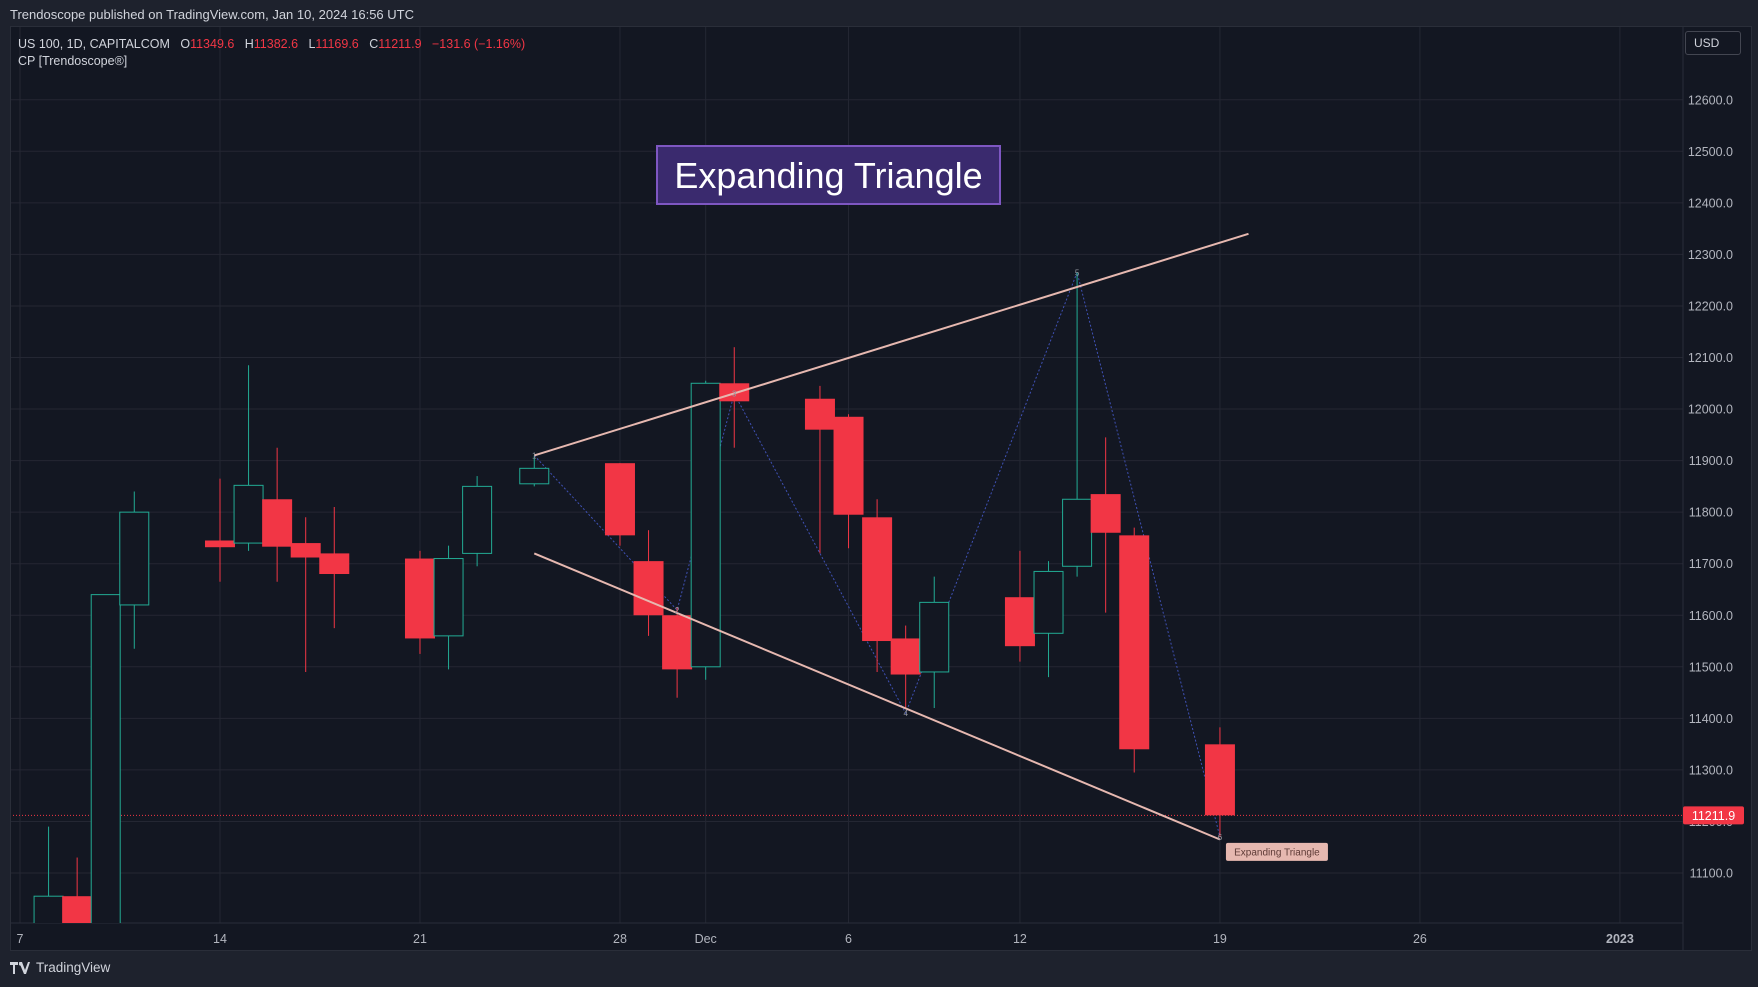 This screenshot has height=987, width=1758. What do you see at coordinates (337, 44) in the screenshot?
I see `low-value: 11169.6` at bounding box center [337, 44].